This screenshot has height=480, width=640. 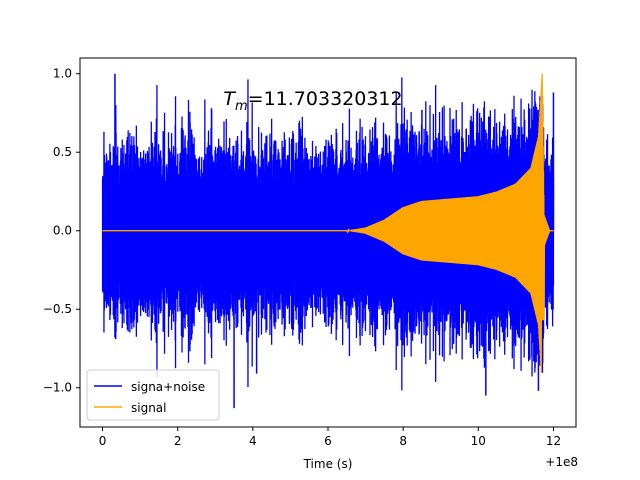 What do you see at coordinates (62, 231) in the screenshot?
I see `y-tick-label-2: 0.0` at bounding box center [62, 231].